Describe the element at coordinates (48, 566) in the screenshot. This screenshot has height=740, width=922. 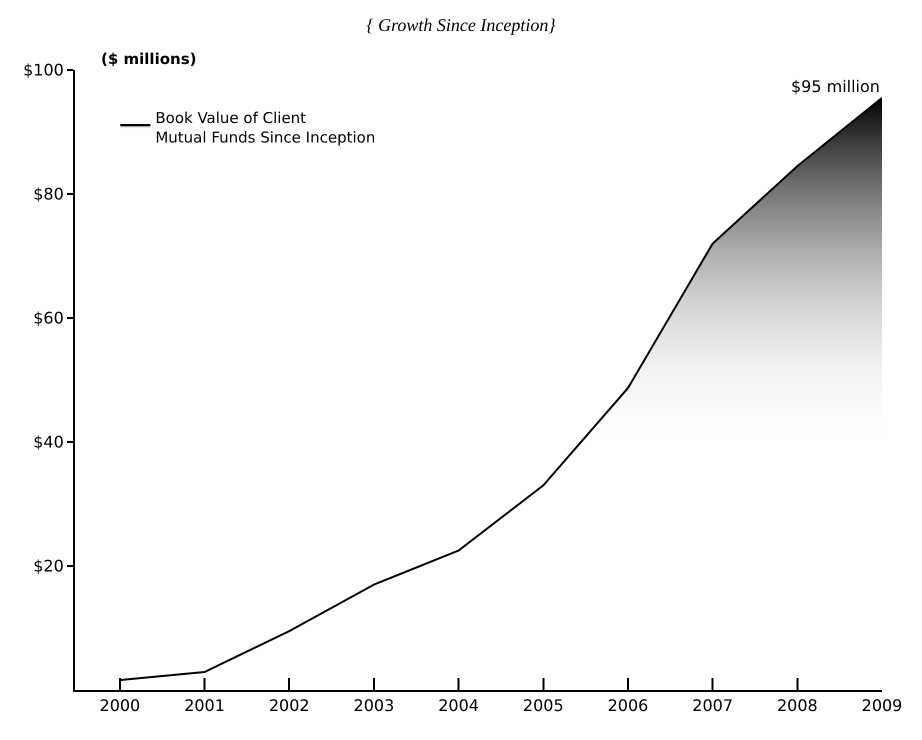
I see `y-tick-label: $20` at that location.